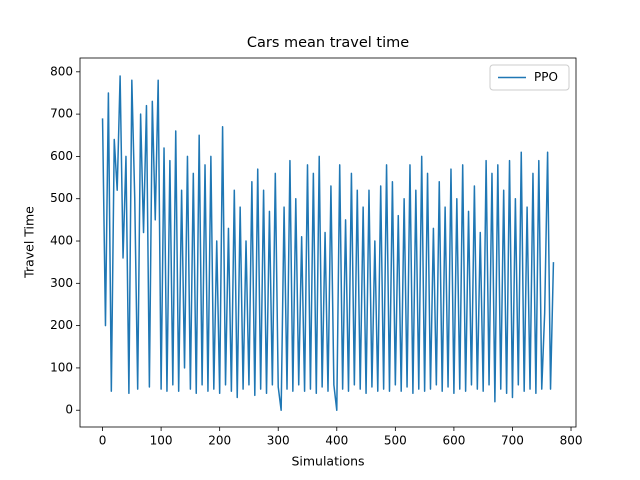 The height and width of the screenshot is (480, 640). I want to click on x-tick-label: 700, so click(512, 441).